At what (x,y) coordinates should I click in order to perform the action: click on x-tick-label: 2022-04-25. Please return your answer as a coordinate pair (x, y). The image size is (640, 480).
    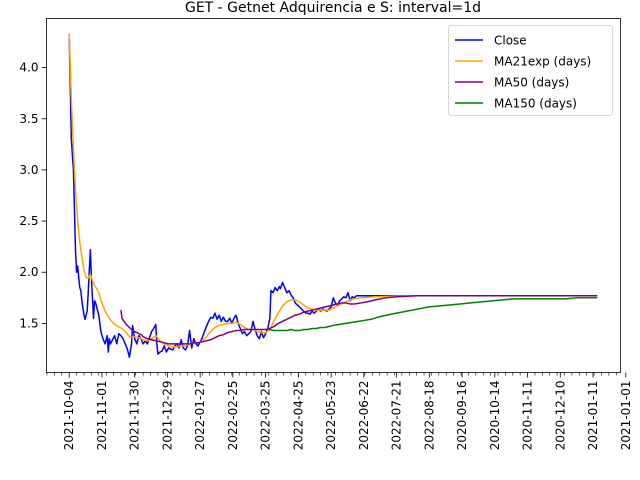
    Looking at the image, I should click on (298, 416).